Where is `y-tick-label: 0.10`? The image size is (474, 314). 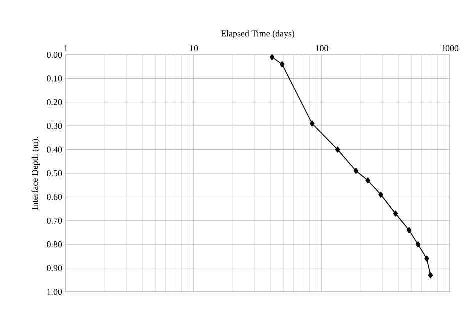
y-tick-label: 0.10 is located at coordinates (54, 79).